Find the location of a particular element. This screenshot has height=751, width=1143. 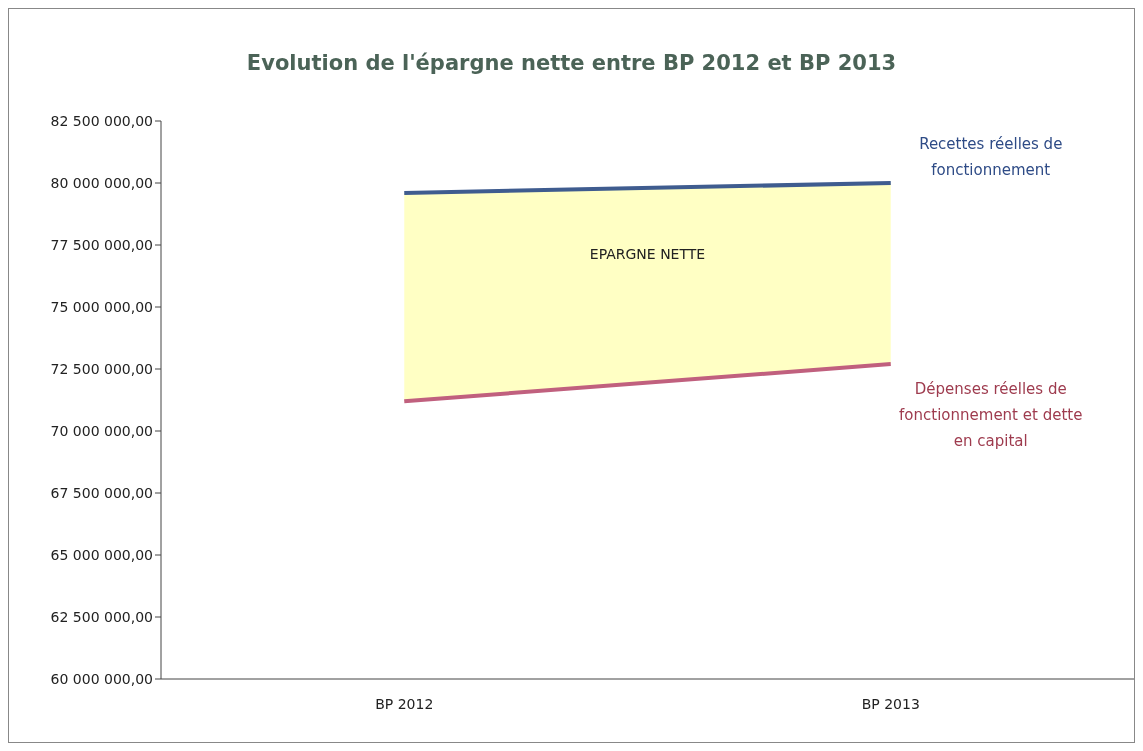

annotation: EPARGNE NETTE is located at coordinates (647, 254).